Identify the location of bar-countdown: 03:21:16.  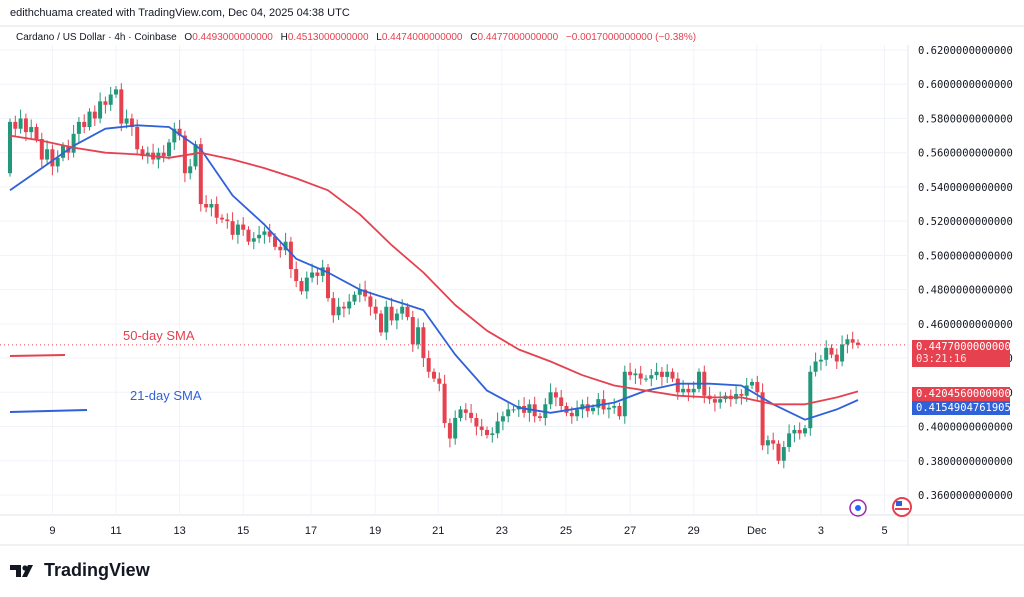
(941, 359).